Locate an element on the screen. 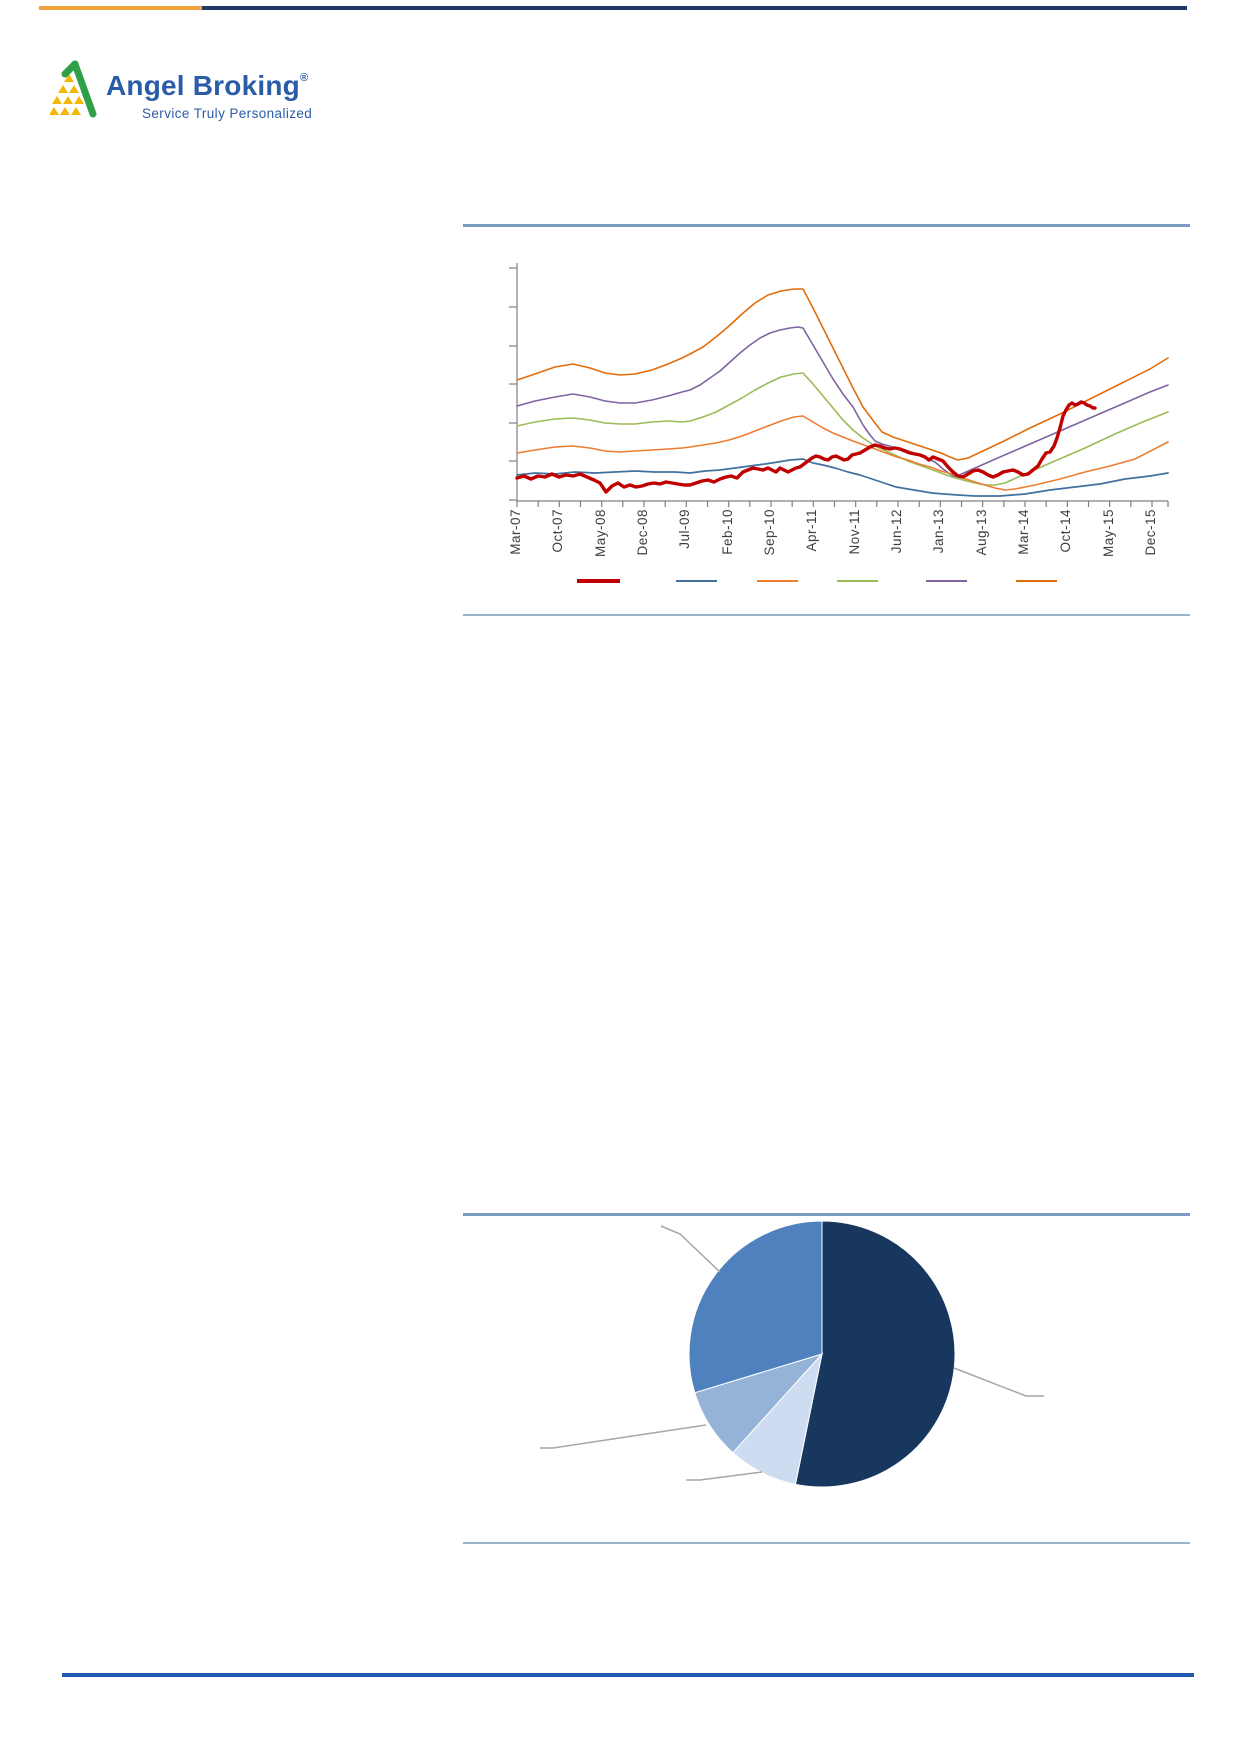 The image size is (1240, 1754). leader-medium is located at coordinates (690, 1249).